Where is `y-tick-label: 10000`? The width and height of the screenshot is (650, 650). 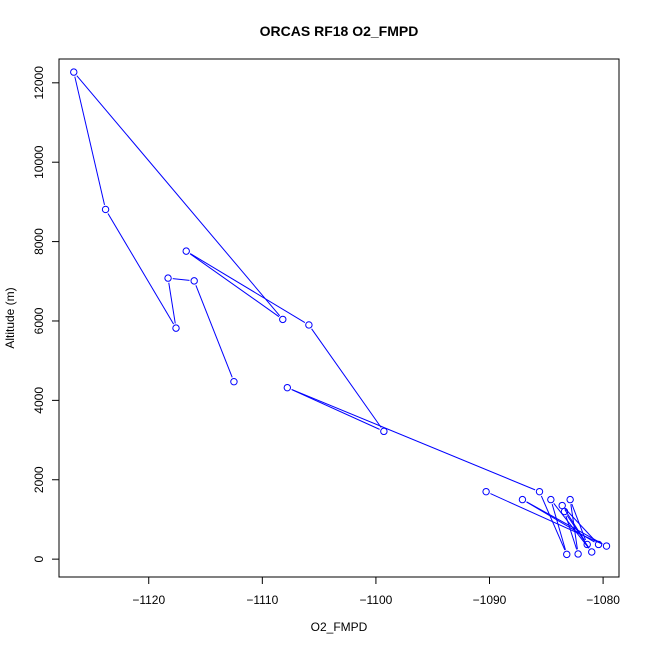
y-tick-label: 10000 is located at coordinates (39, 162).